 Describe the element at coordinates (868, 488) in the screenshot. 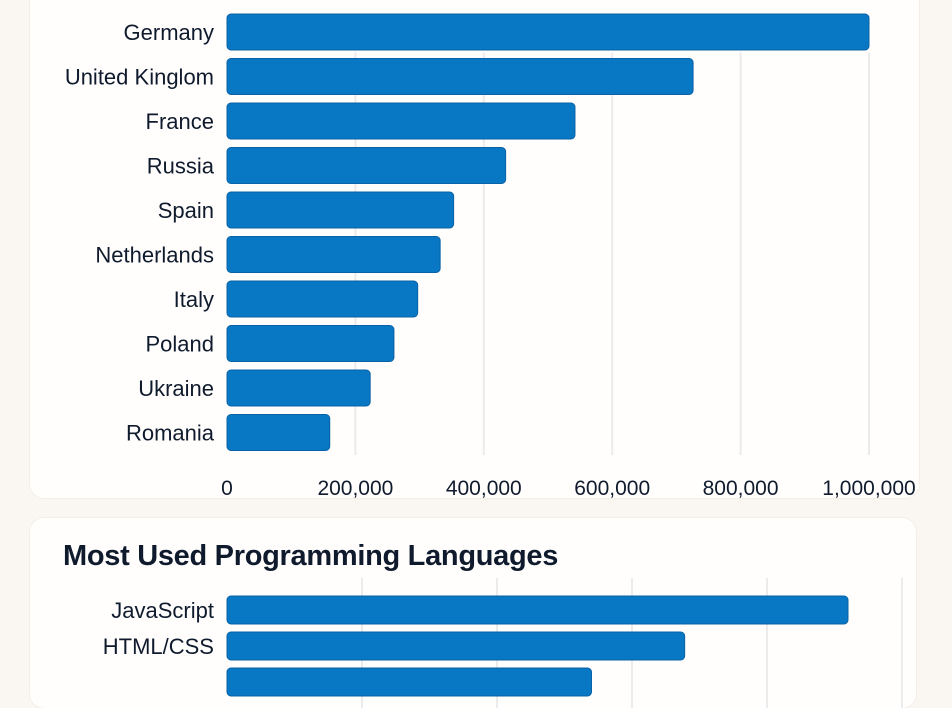

I see `x-tick-label: 1,000,000` at that location.